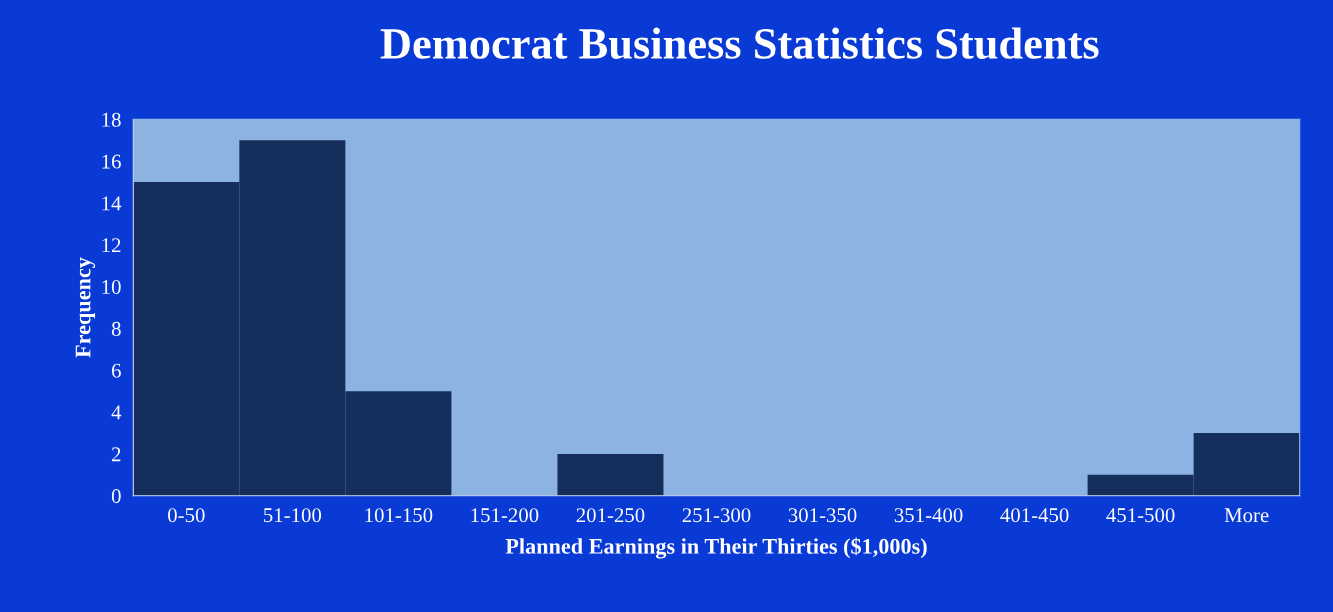 The height and width of the screenshot is (612, 1333). Describe the element at coordinates (85, 307) in the screenshot. I see `y-axis-title: Frequency` at that location.